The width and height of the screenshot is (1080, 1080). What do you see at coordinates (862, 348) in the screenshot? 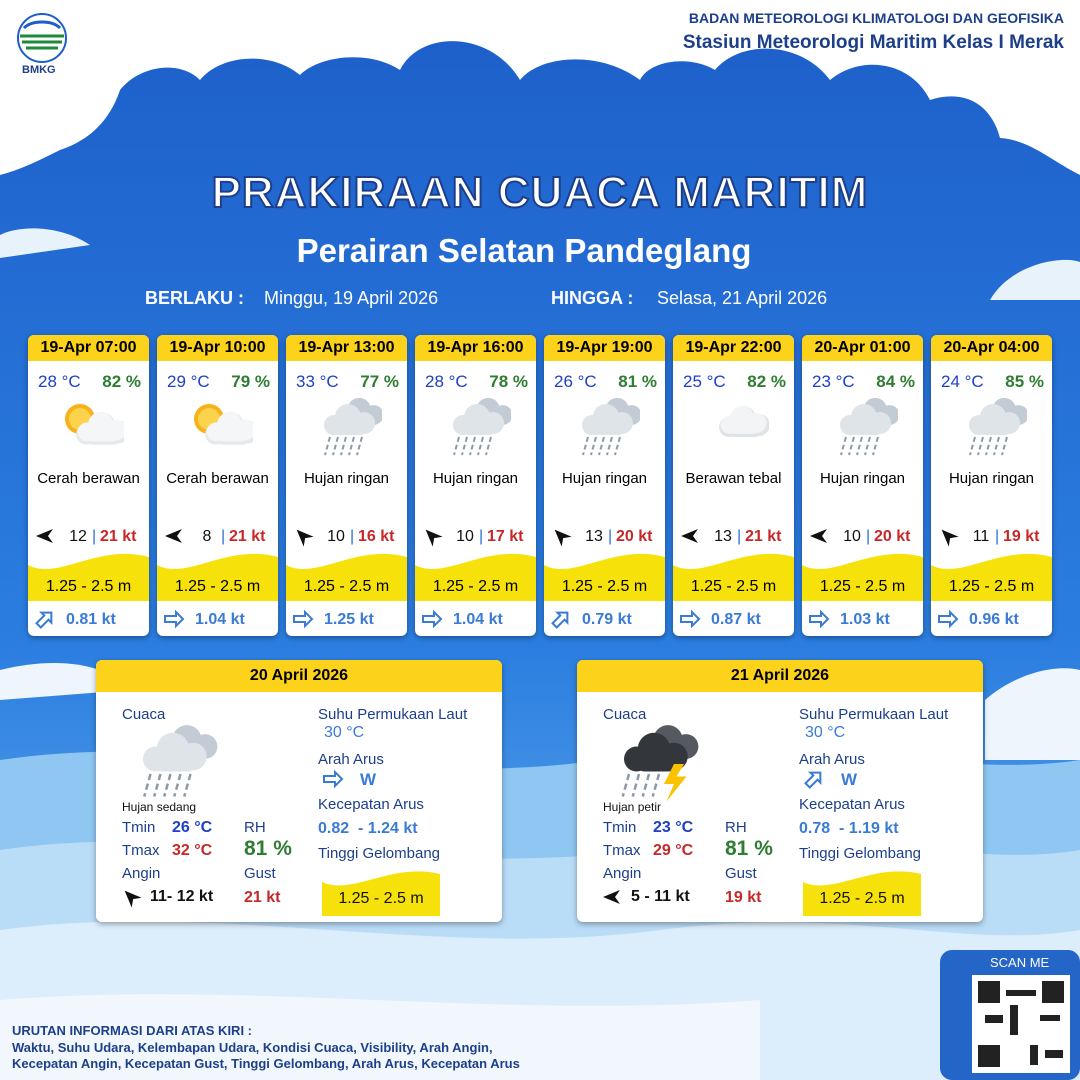
I see `forecast-time: 20-Apr 01:00` at bounding box center [862, 348].